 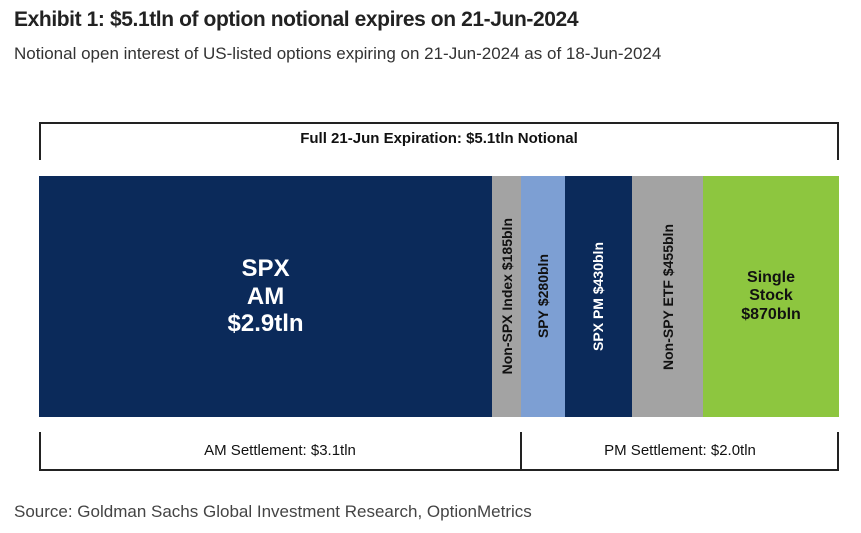 I want to click on bar-segment: Non-SPX Index $185bln, so click(x=507, y=296).